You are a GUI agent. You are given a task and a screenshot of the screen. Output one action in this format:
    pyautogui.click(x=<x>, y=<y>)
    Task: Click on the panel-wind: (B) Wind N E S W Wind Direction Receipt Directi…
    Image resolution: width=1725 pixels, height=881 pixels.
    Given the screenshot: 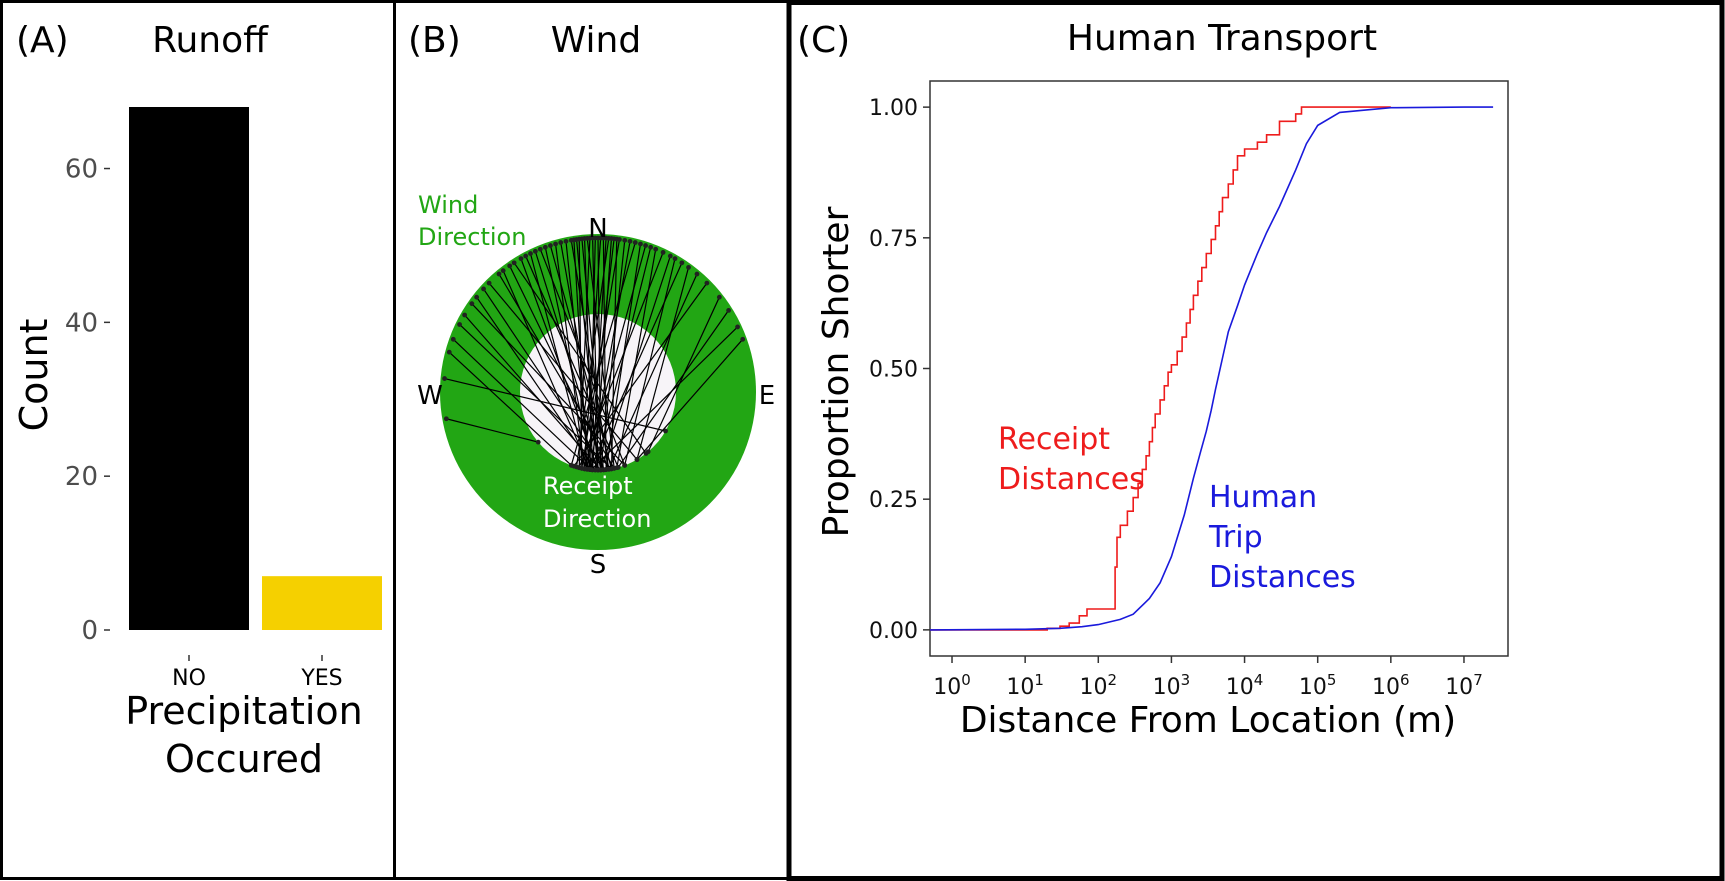 What is the action you would take?
    pyautogui.click(x=591, y=300)
    